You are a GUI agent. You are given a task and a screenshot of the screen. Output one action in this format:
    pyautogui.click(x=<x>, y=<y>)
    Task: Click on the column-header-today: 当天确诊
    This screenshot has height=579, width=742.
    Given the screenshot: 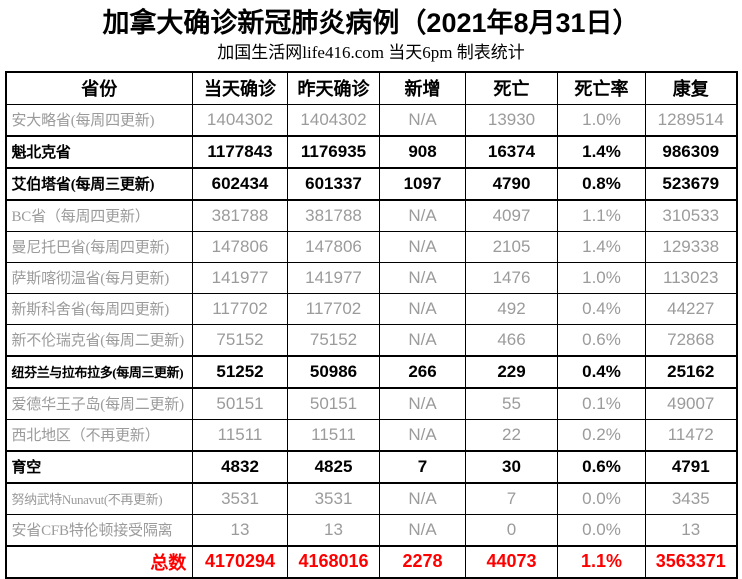 What is the action you would take?
    pyautogui.click(x=240, y=88)
    